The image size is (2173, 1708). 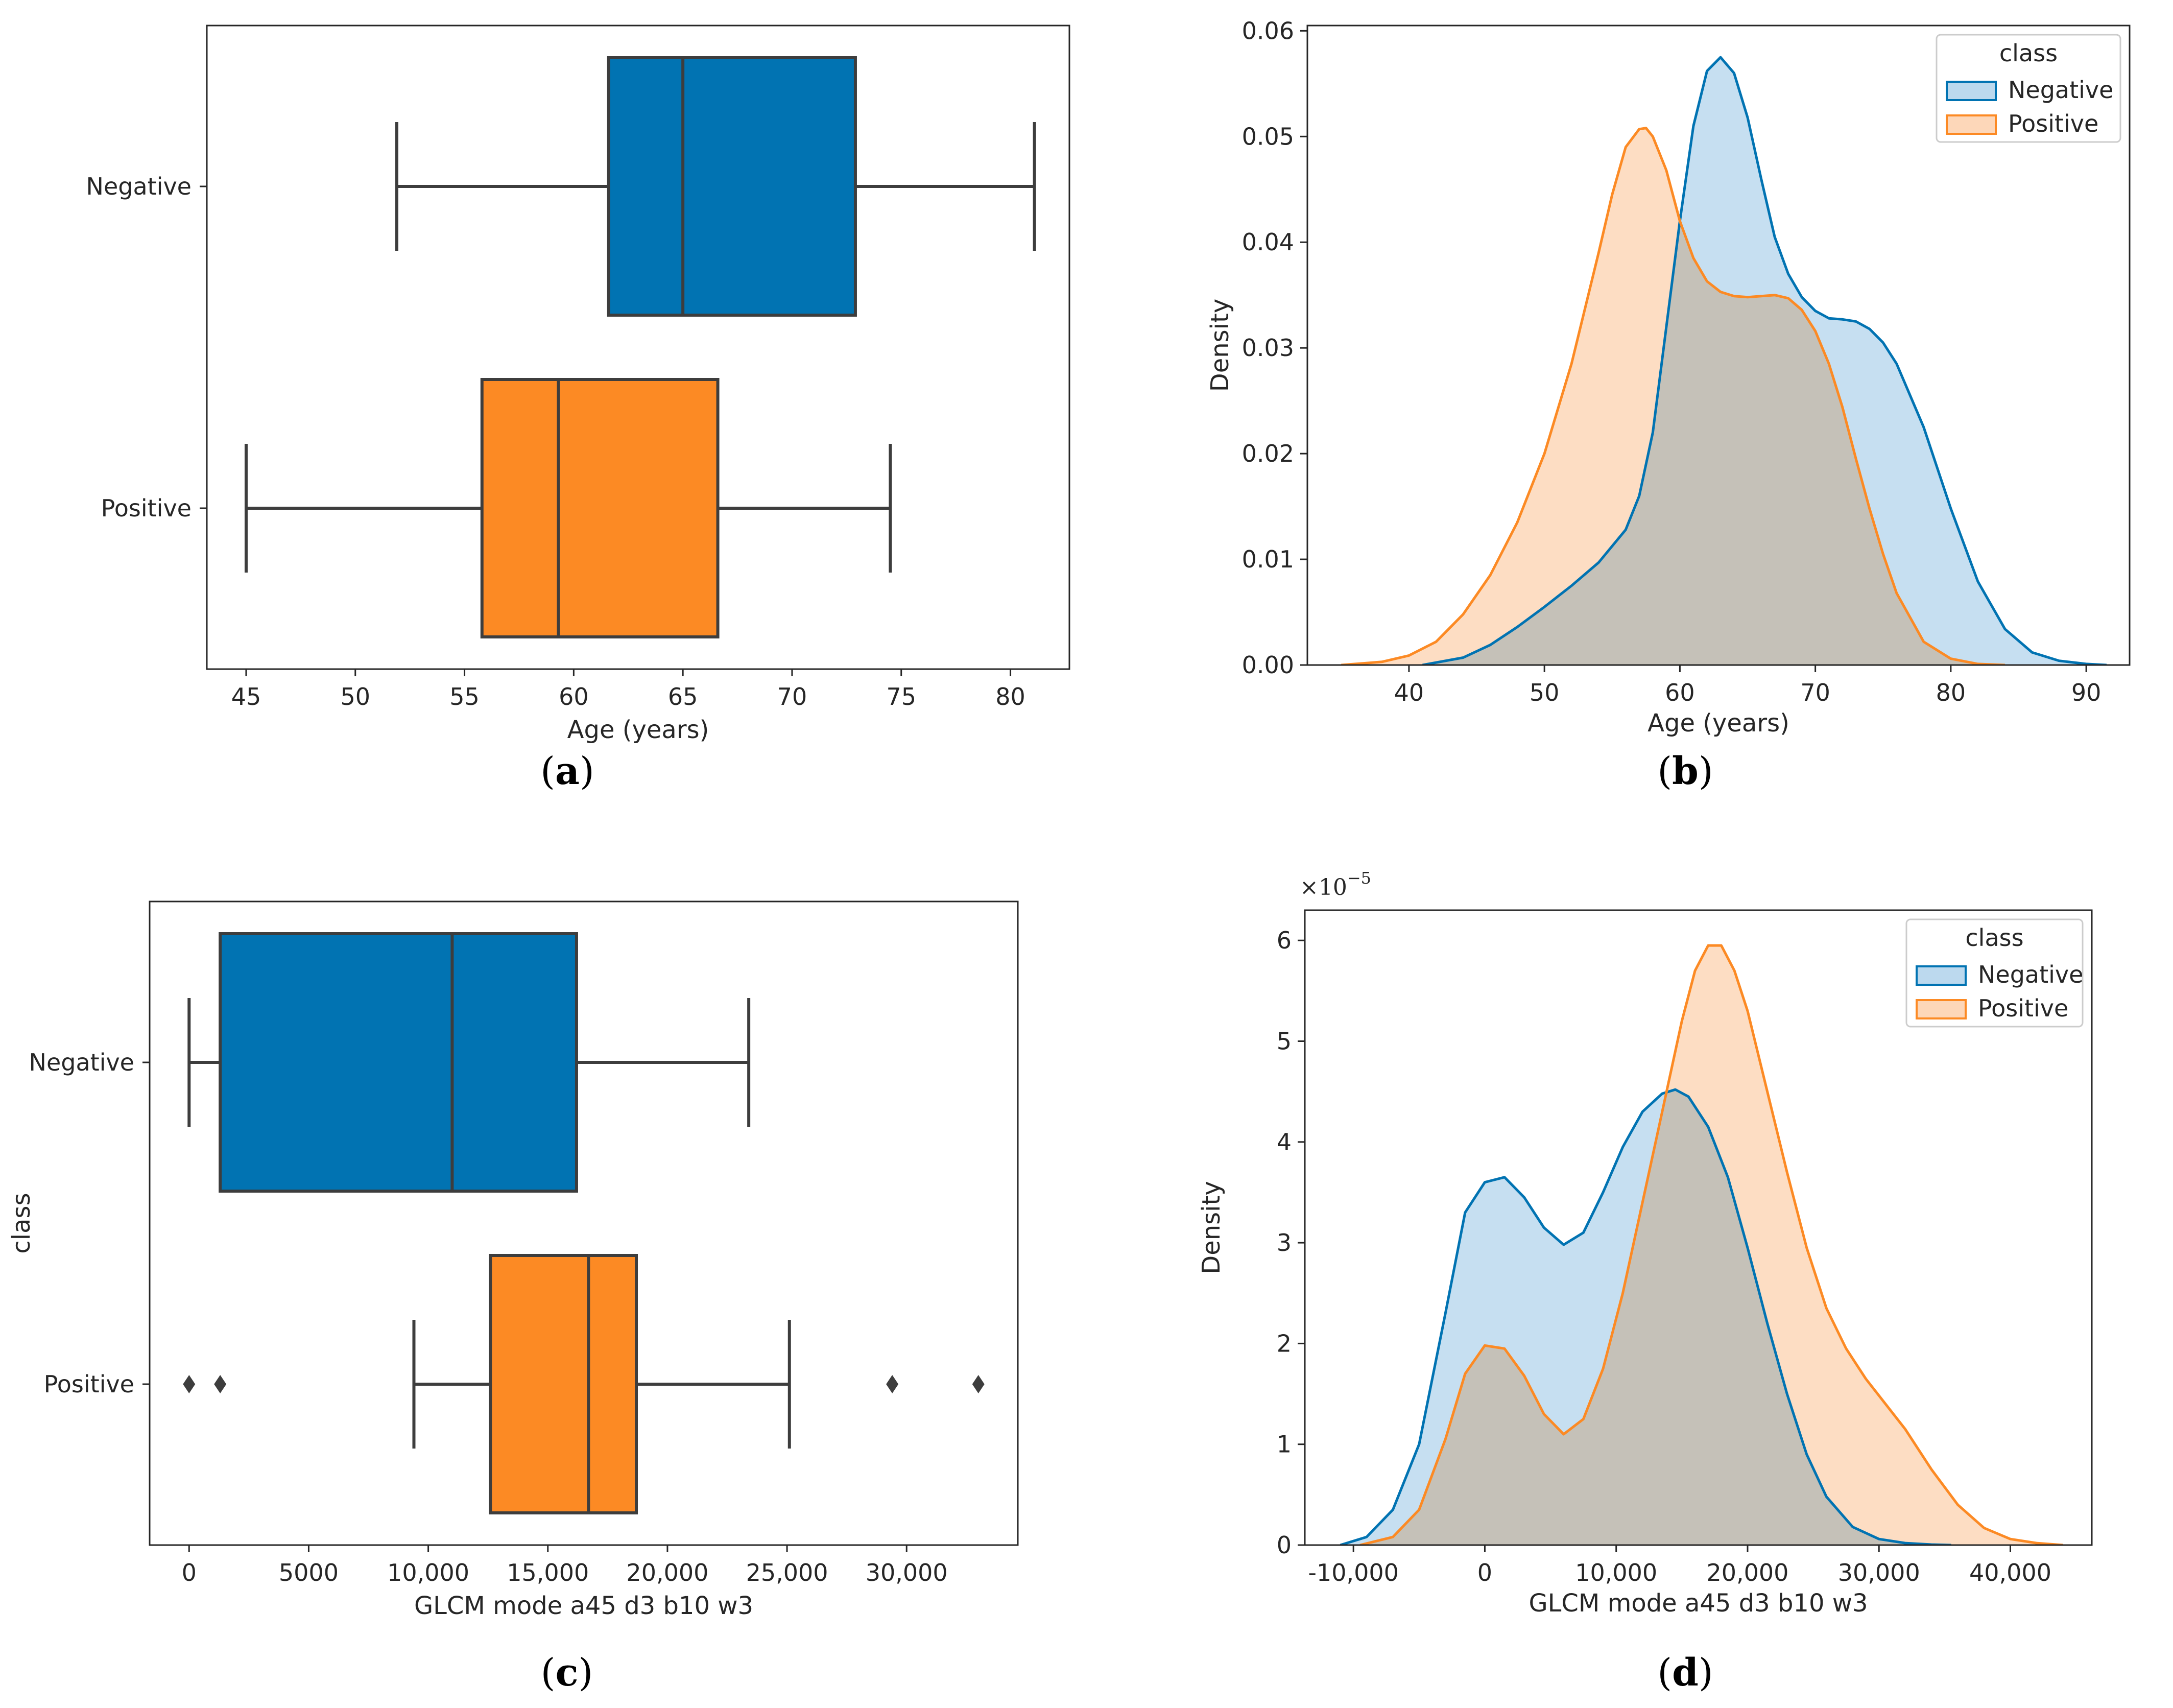 What do you see at coordinates (787, 1572) in the screenshot?
I see `xtick-label: 25,000` at bounding box center [787, 1572].